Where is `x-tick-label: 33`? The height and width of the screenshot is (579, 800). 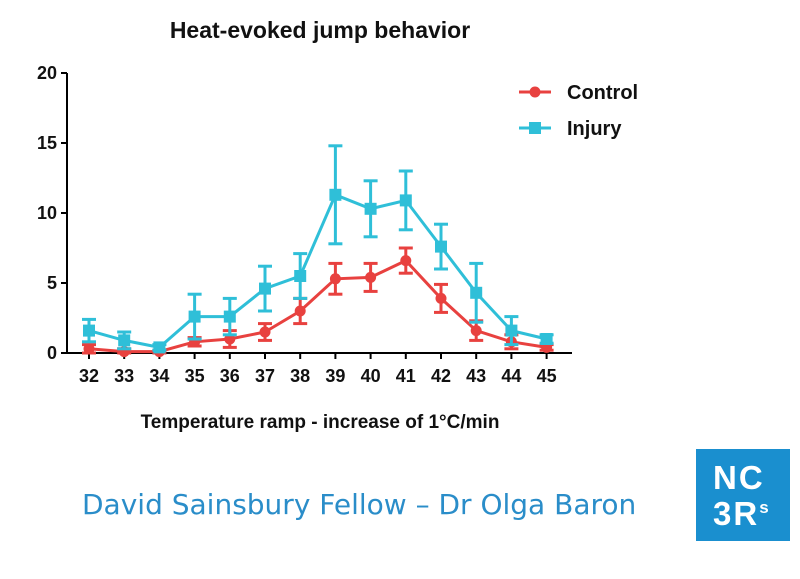 x-tick-label: 33 is located at coordinates (124, 376).